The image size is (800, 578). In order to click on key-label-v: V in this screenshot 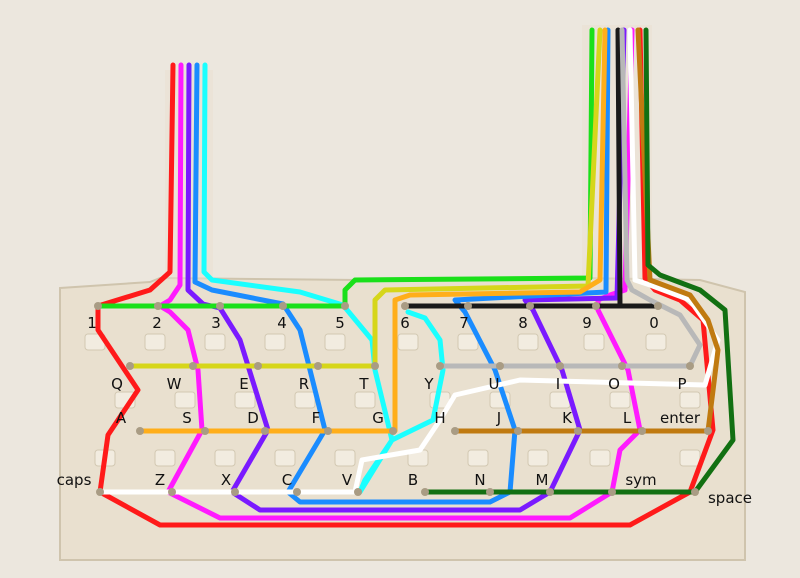, I will do `click(347, 480)`.